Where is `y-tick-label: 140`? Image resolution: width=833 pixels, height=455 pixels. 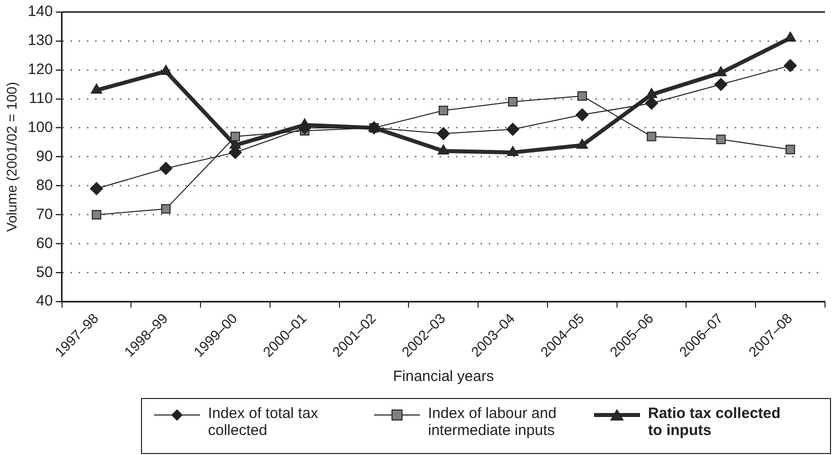
y-tick-label: 140 is located at coordinates (40, 11).